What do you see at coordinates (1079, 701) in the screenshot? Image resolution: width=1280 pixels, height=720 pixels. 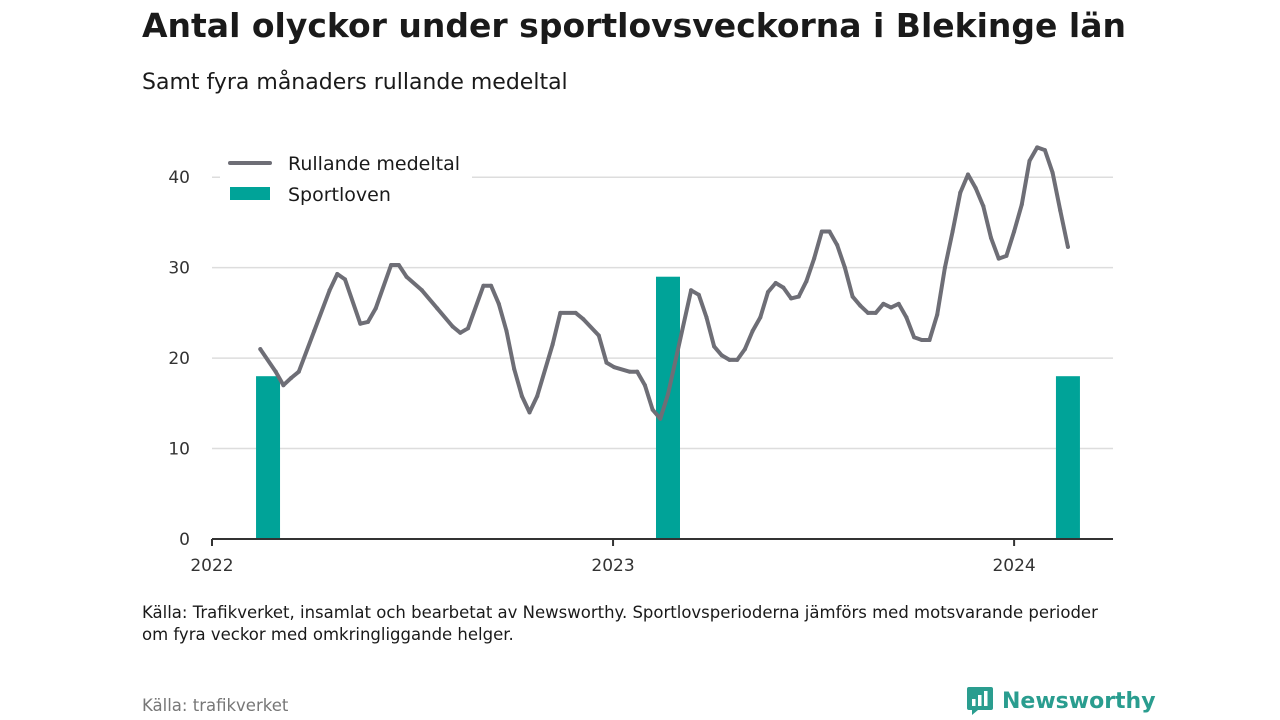 I see `brand-name: Newsworthy` at bounding box center [1079, 701].